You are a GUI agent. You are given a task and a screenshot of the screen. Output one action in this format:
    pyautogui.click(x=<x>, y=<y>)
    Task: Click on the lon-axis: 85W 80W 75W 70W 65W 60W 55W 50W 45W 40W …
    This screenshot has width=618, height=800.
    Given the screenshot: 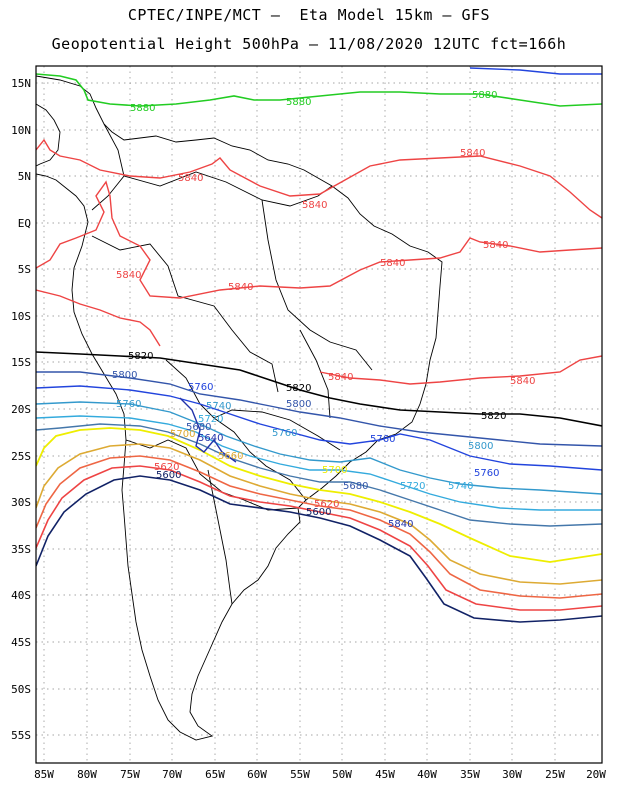 What is the action you would take?
    pyautogui.click(x=320, y=774)
    